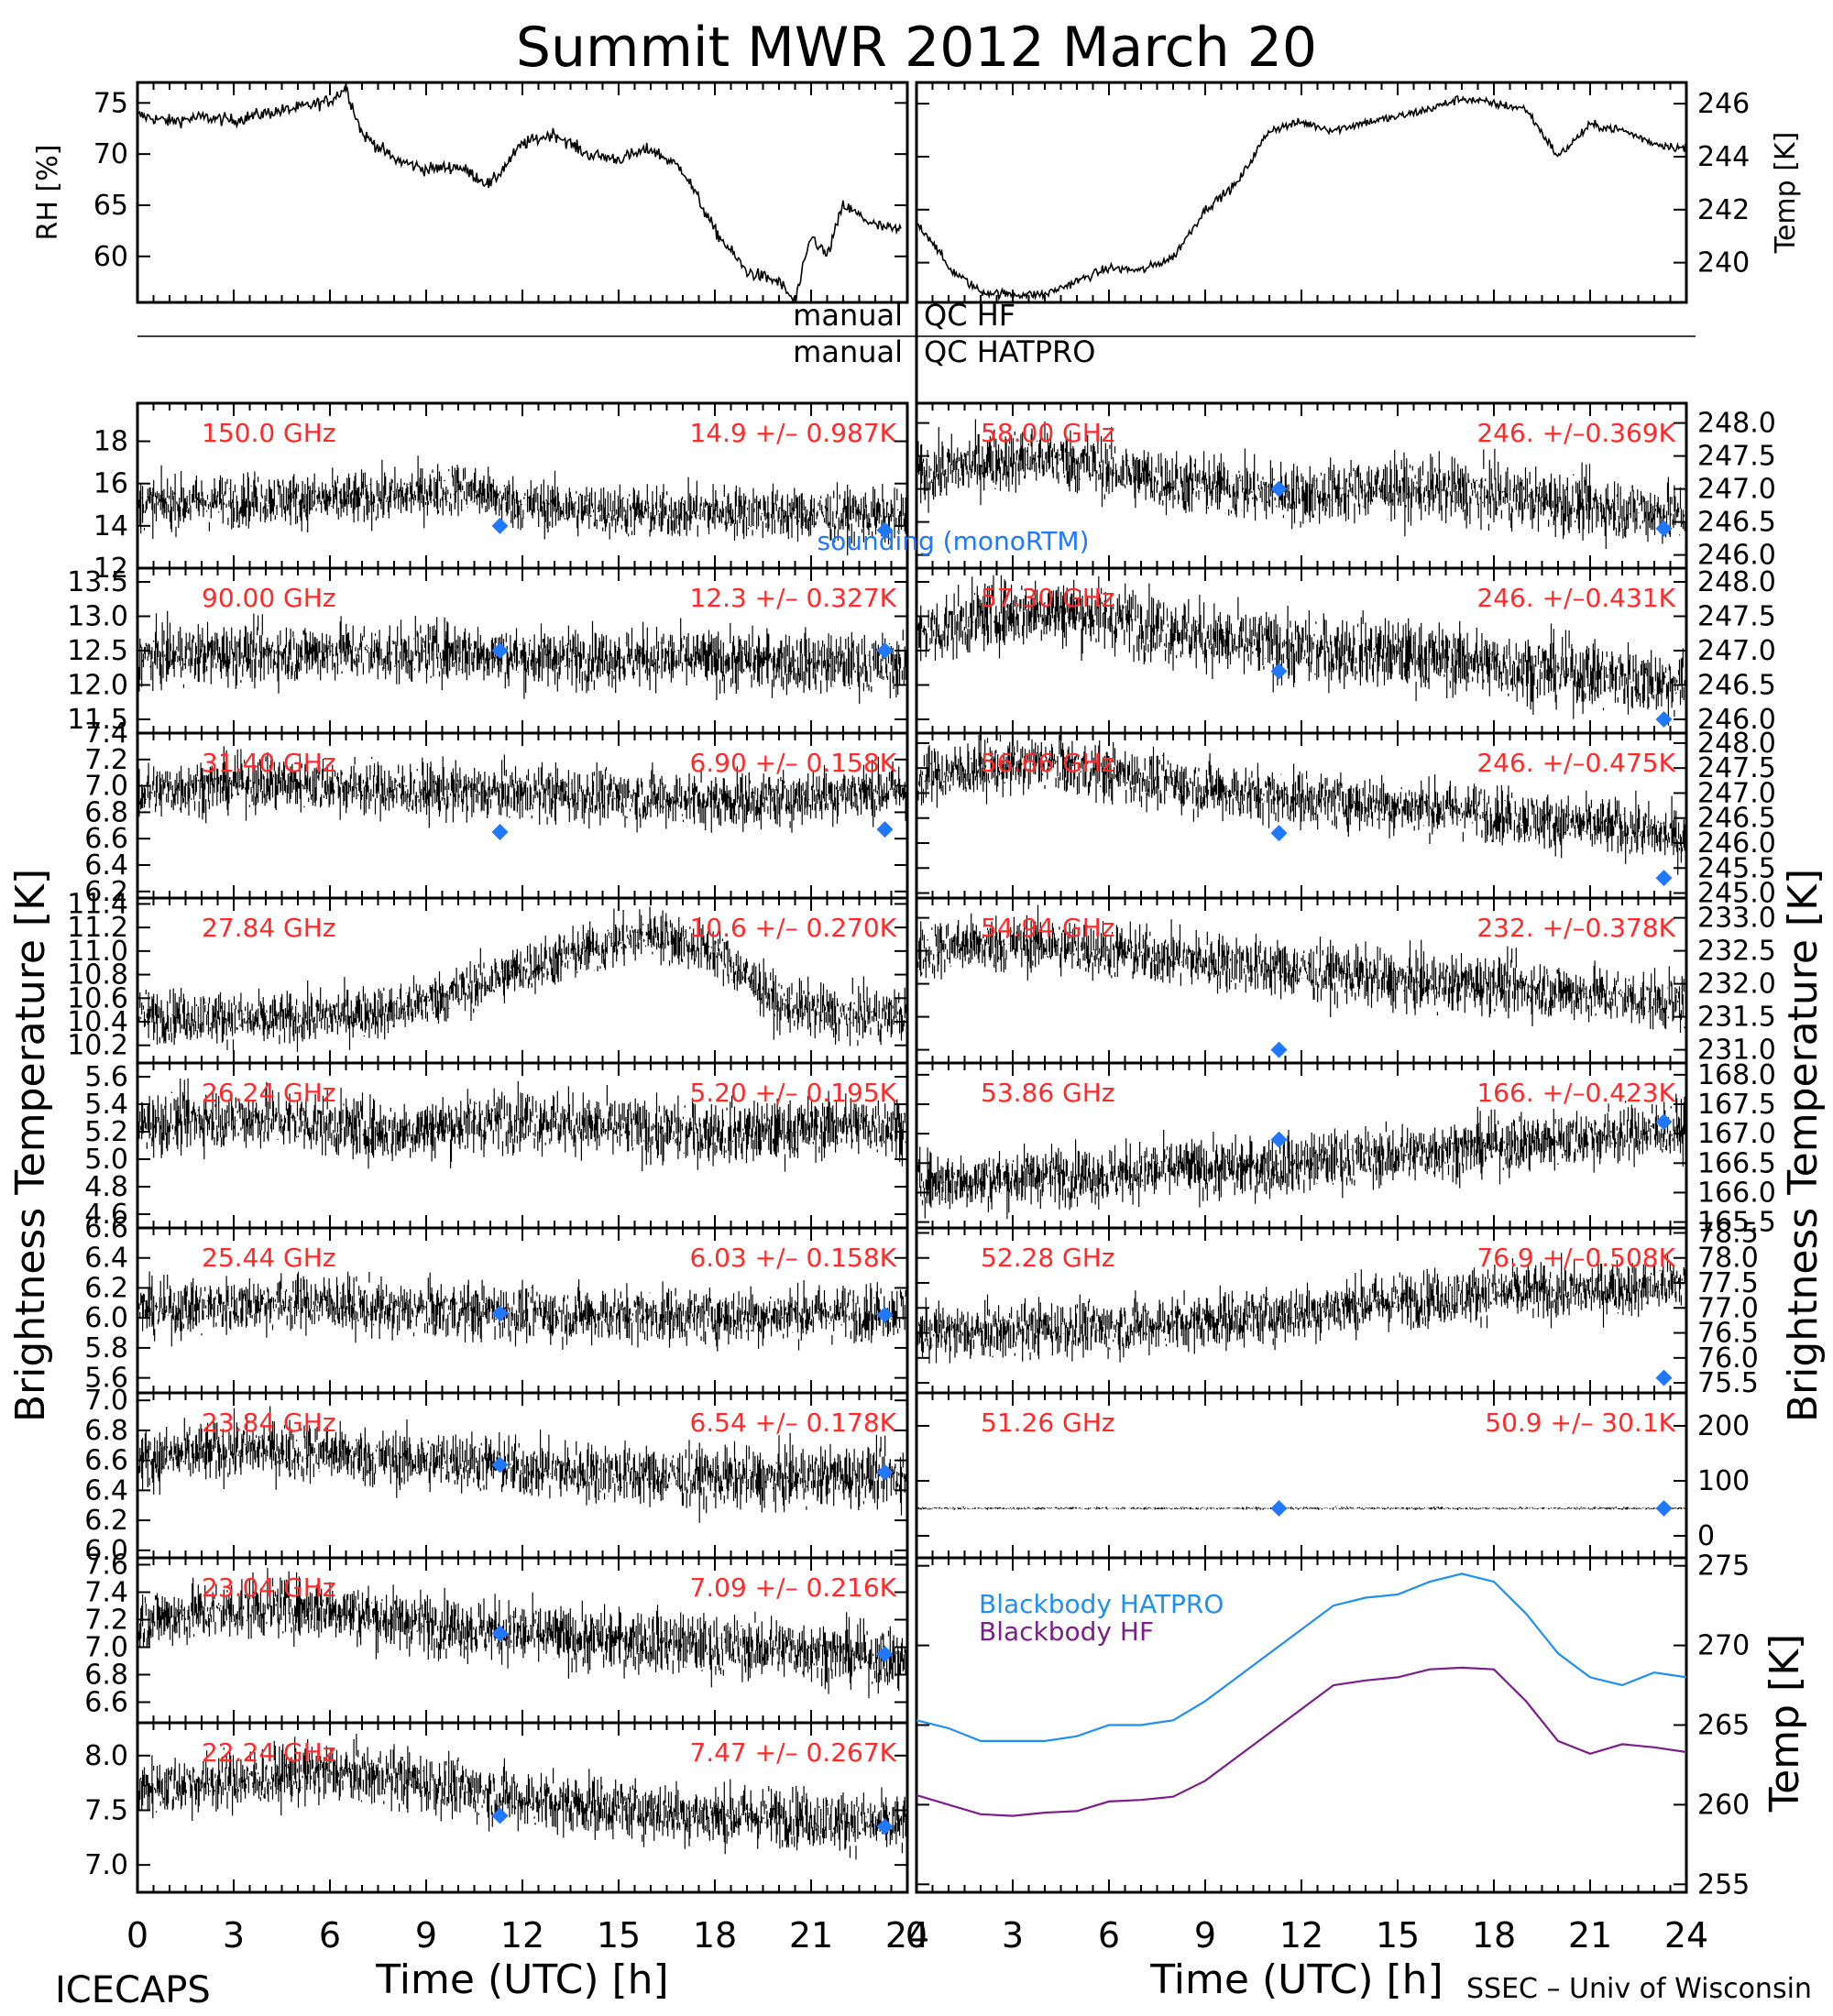 Image resolution: width=1833 pixels, height=2016 pixels. I want to click on y-tick-label: 7.4, so click(106, 1593).